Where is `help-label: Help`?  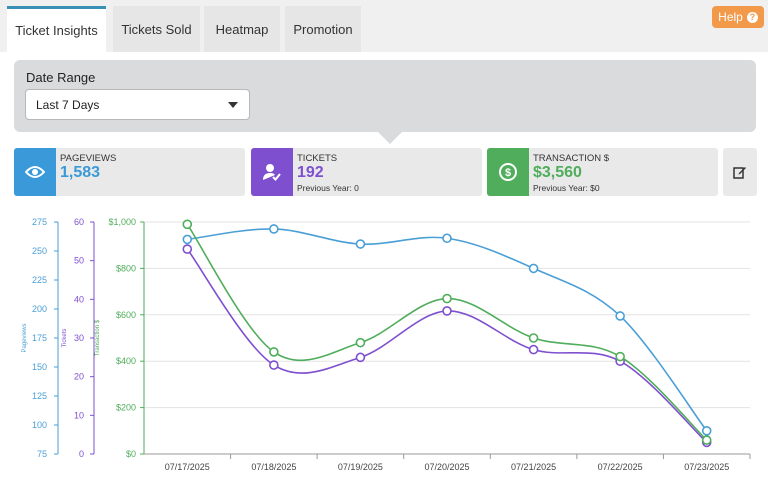
help-label: Help is located at coordinates (730, 17).